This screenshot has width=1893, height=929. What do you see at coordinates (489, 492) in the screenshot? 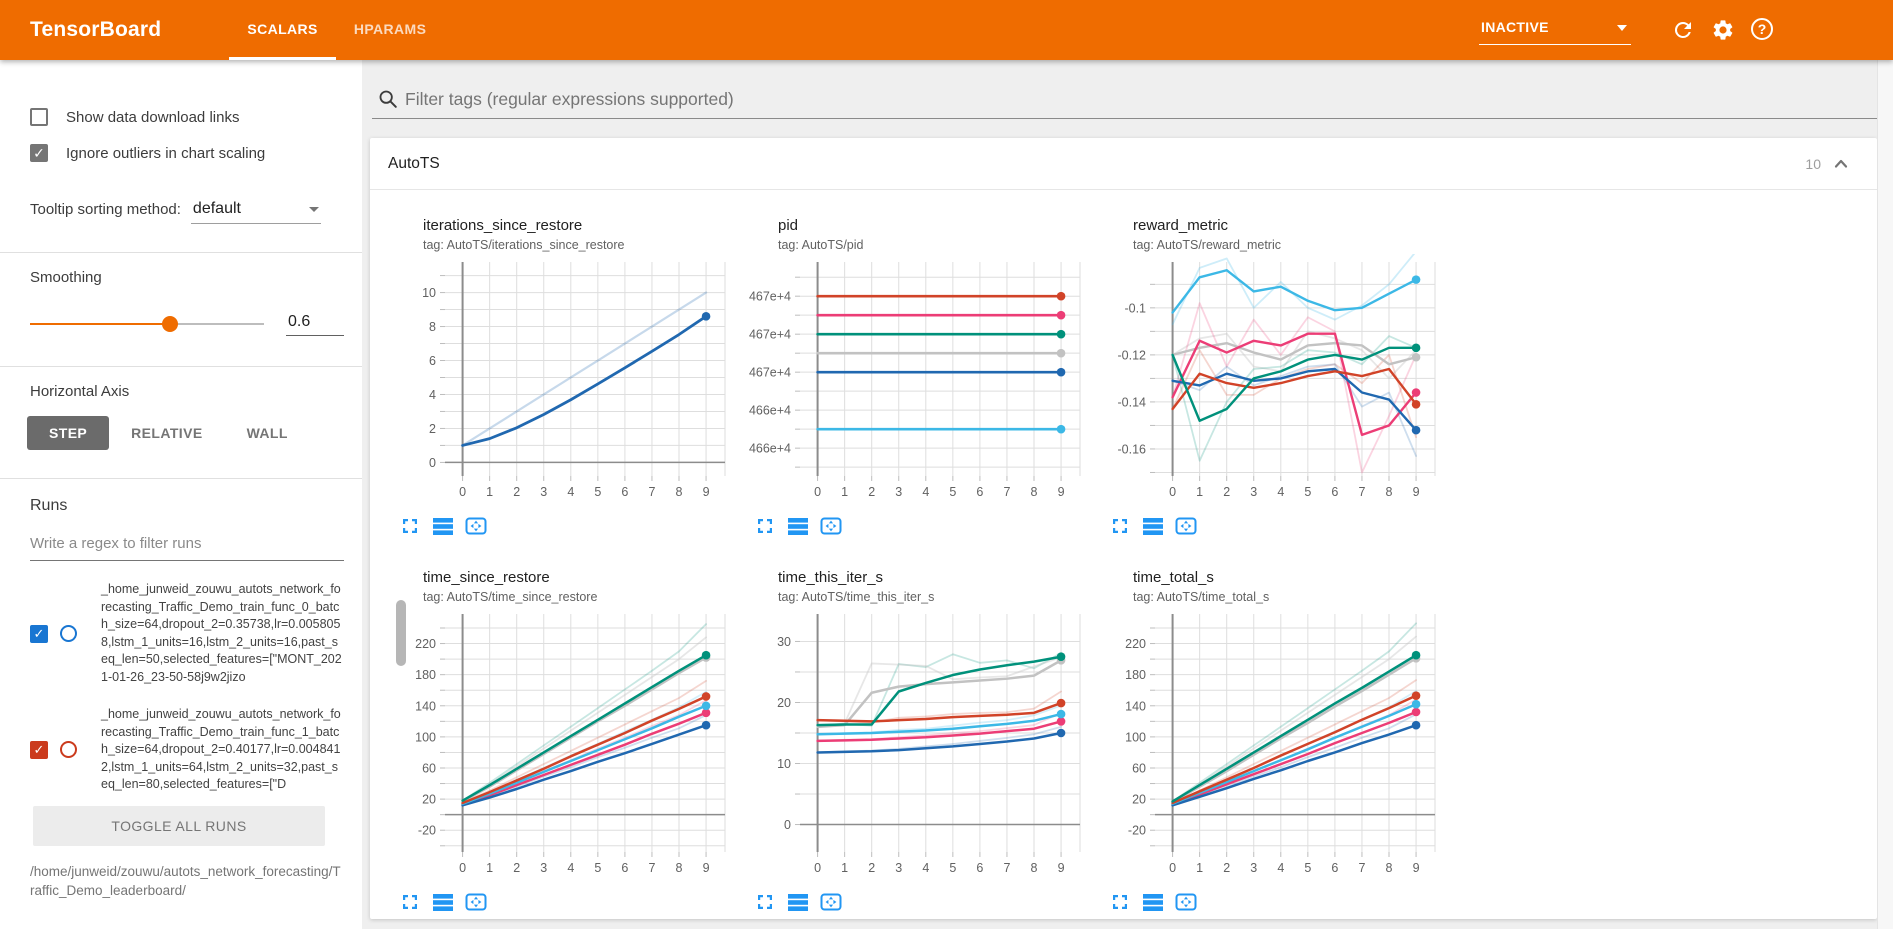
I see `svg-text: 1` at bounding box center [489, 492].